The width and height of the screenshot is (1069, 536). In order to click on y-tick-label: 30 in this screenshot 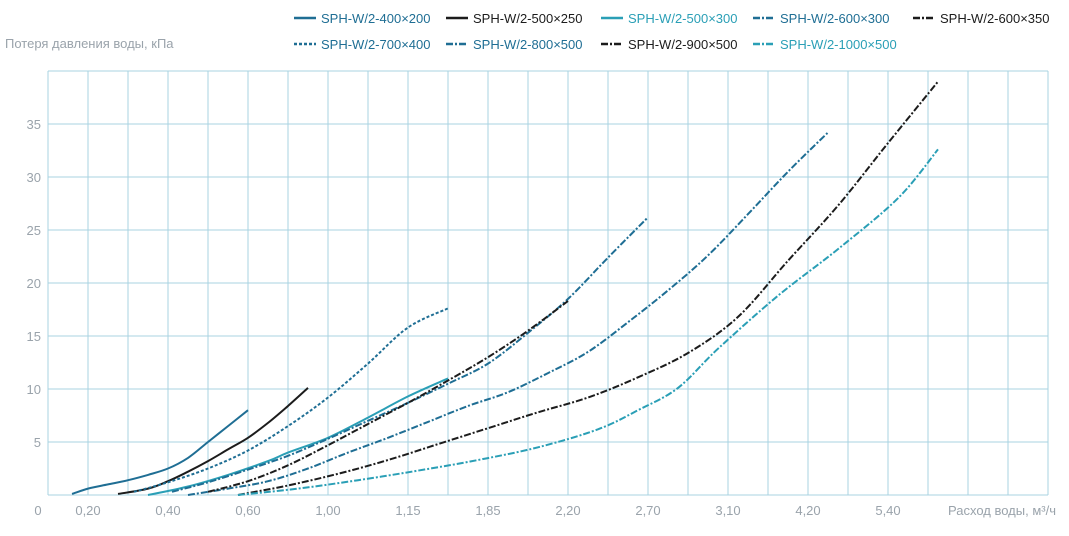, I will do `click(34, 177)`.